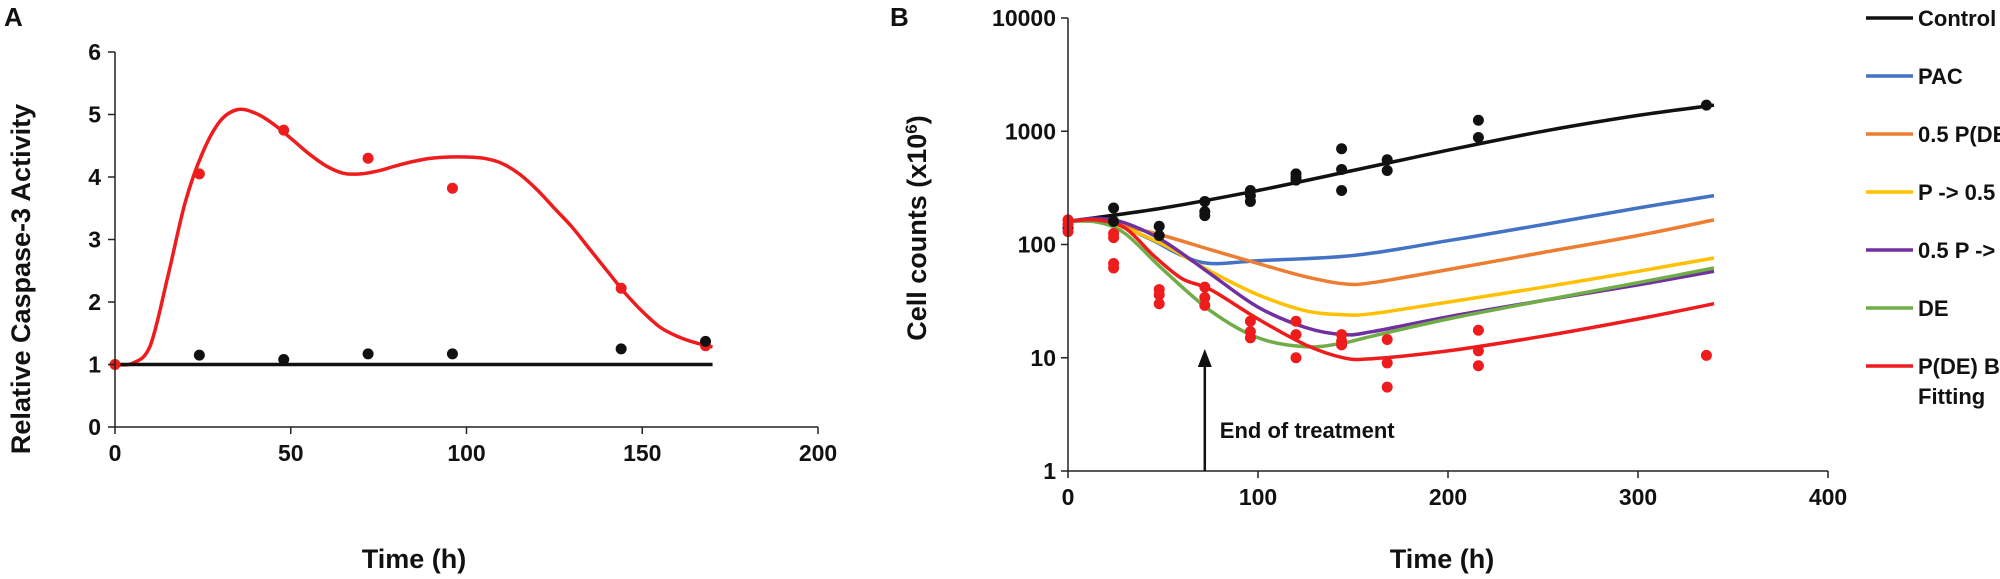  Describe the element at coordinates (94, 52) in the screenshot. I see `panel-a-y-tick-label: 6` at that location.